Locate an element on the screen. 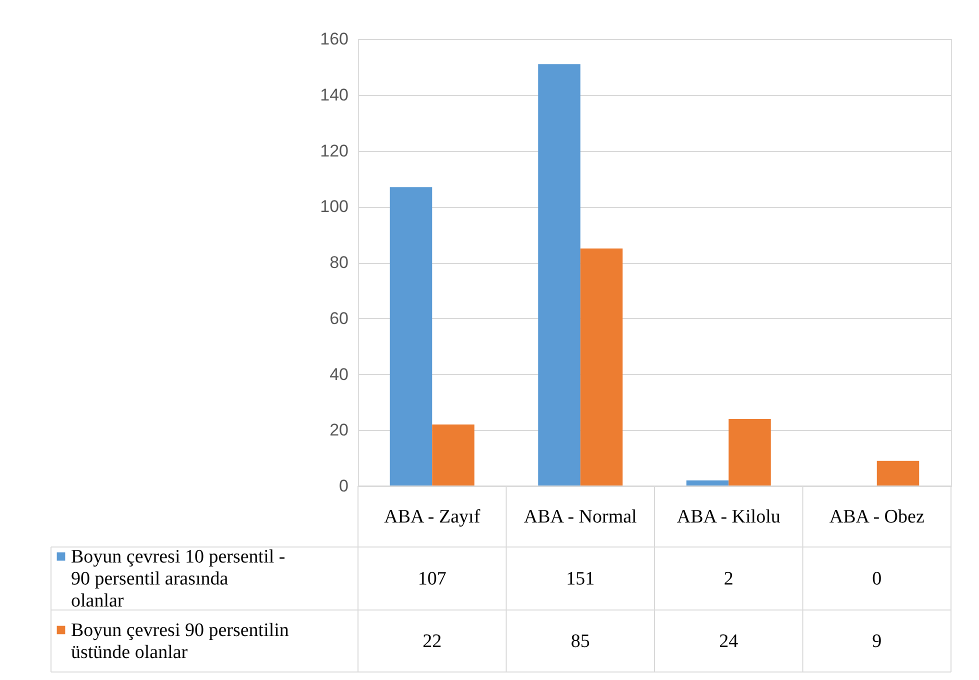  y-tick-label: 40 is located at coordinates (339, 374).